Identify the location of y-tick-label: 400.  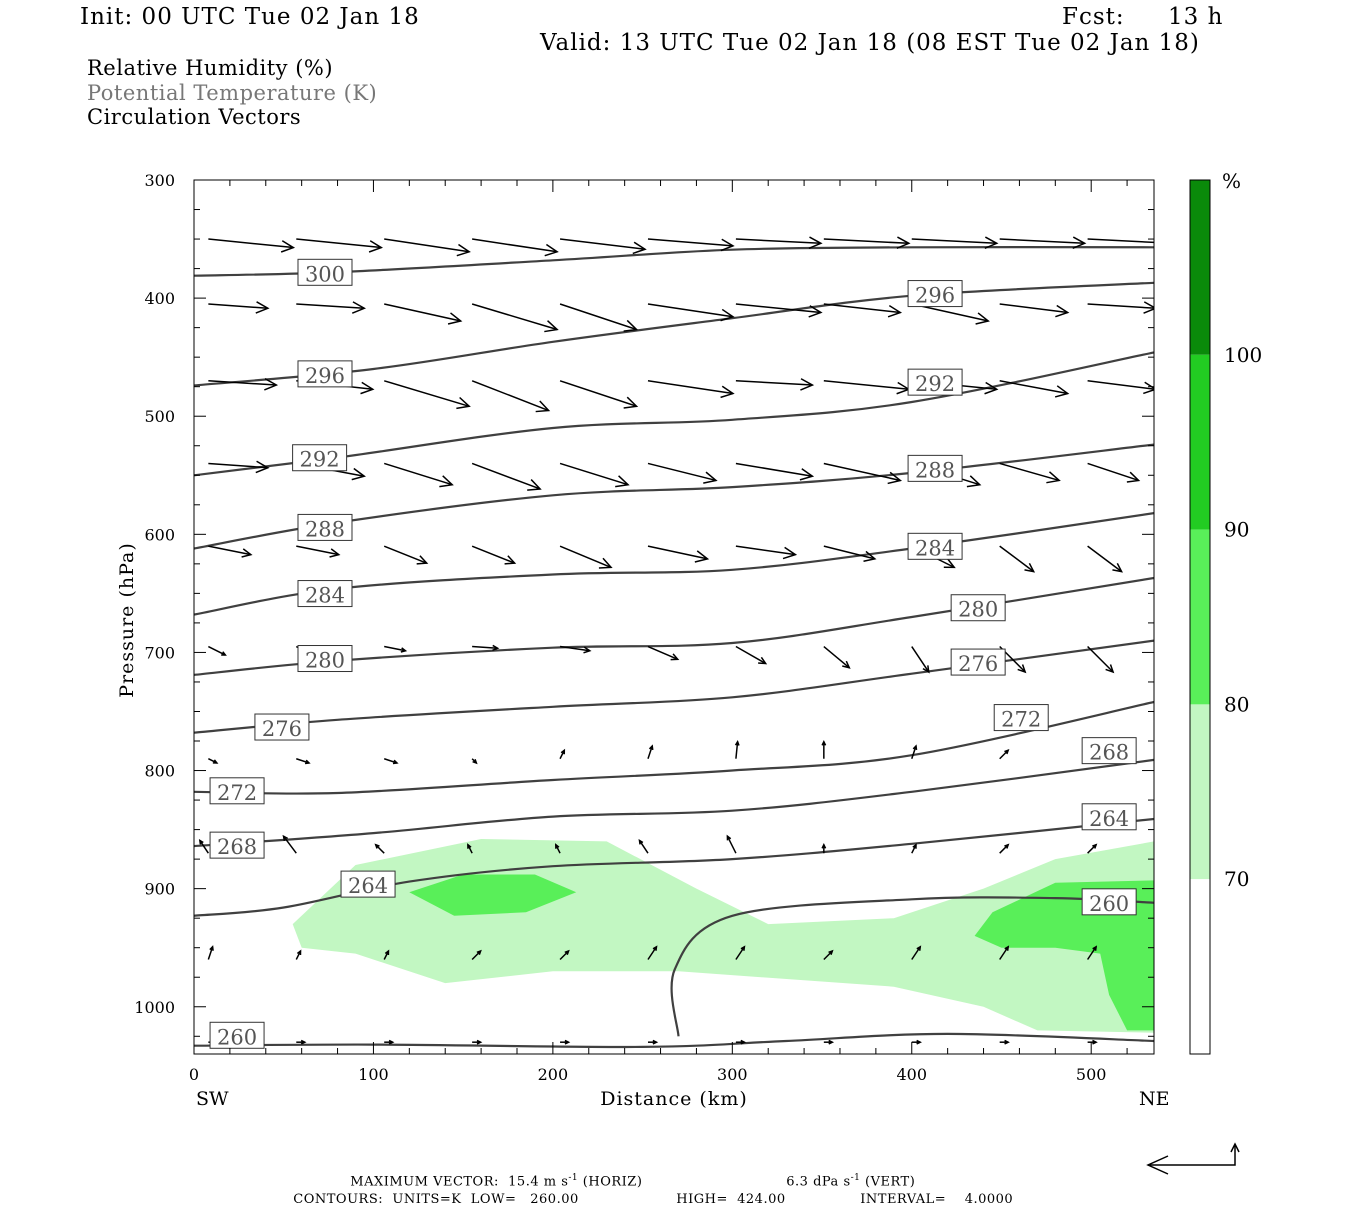
(159, 298).